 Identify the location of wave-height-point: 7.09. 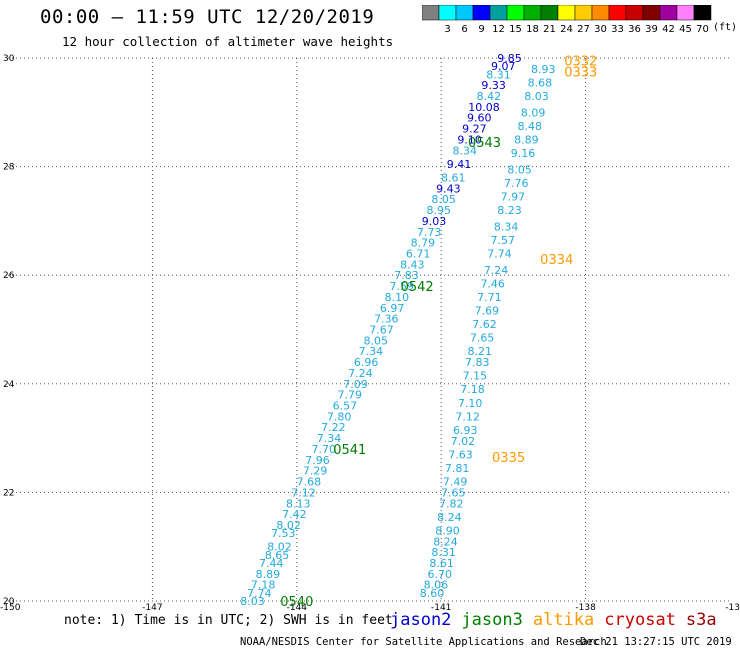
(355, 384).